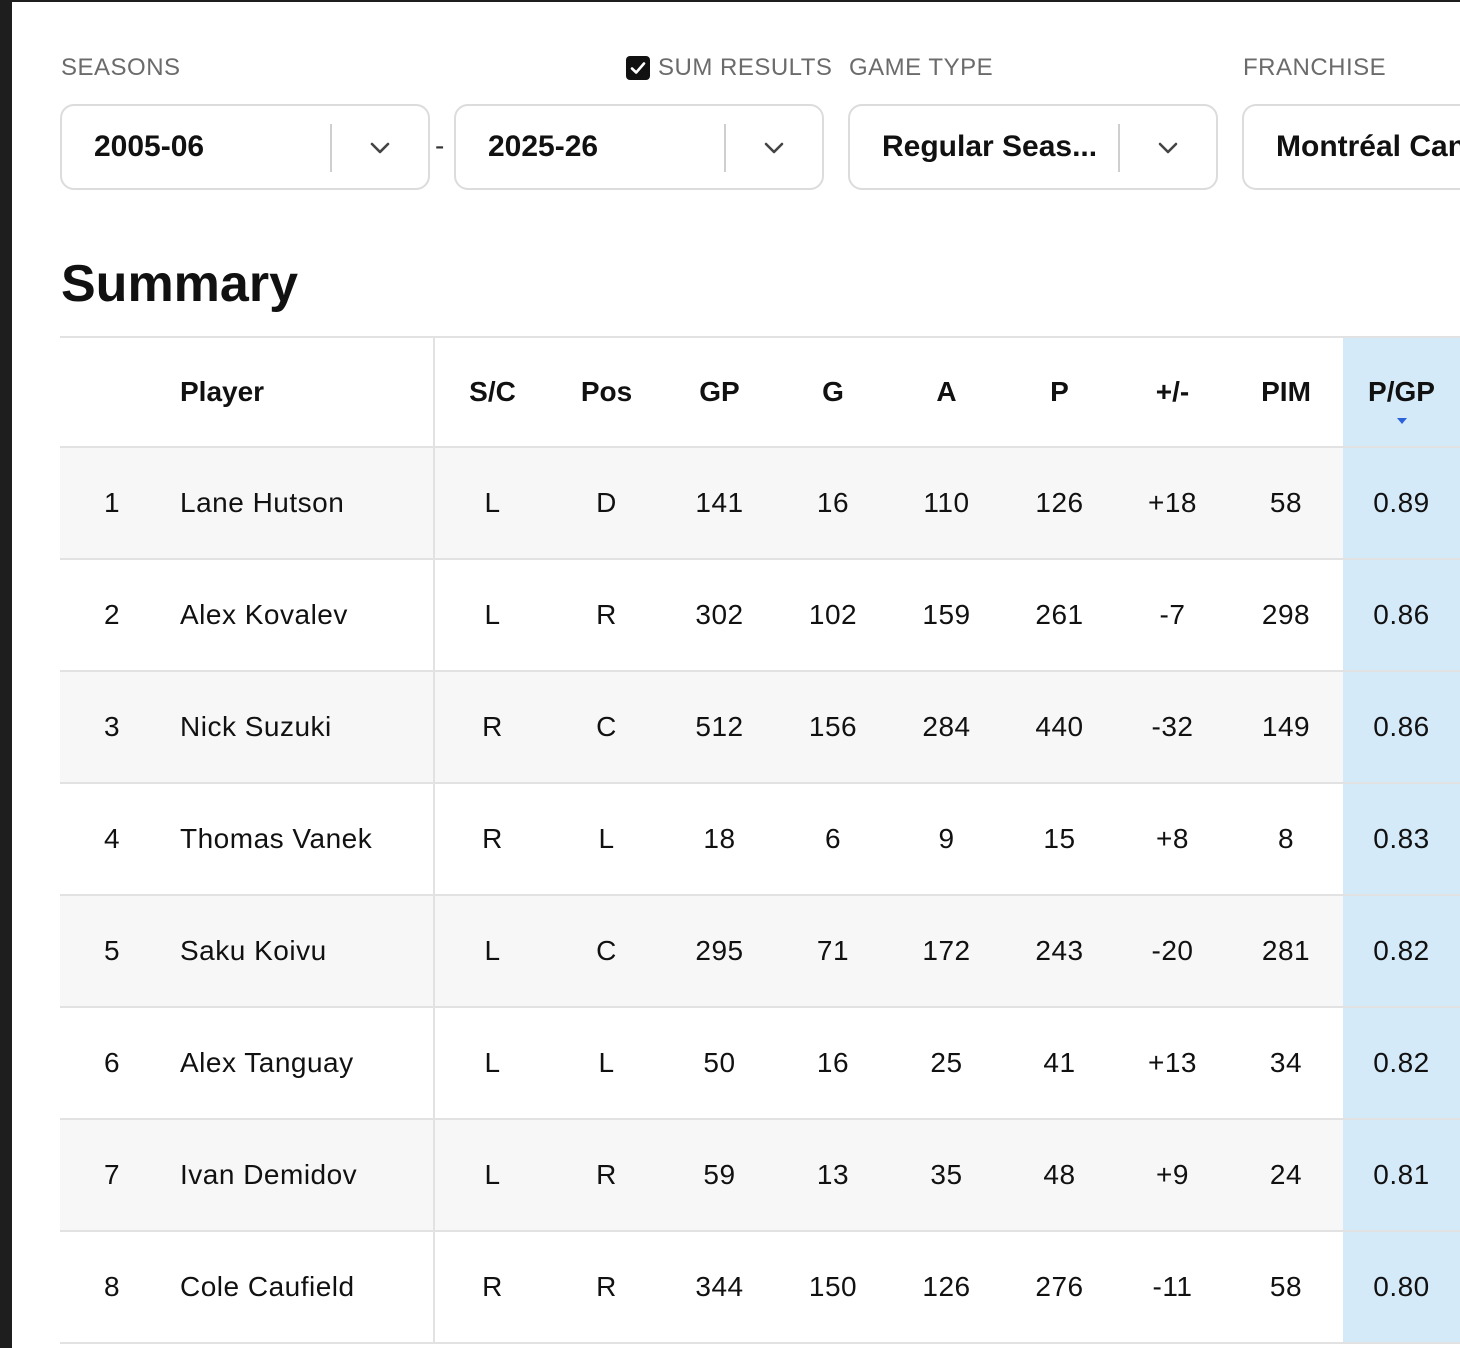 The height and width of the screenshot is (1348, 1460). What do you see at coordinates (543, 146) in the screenshot?
I see `season-to-value: 2025-26` at bounding box center [543, 146].